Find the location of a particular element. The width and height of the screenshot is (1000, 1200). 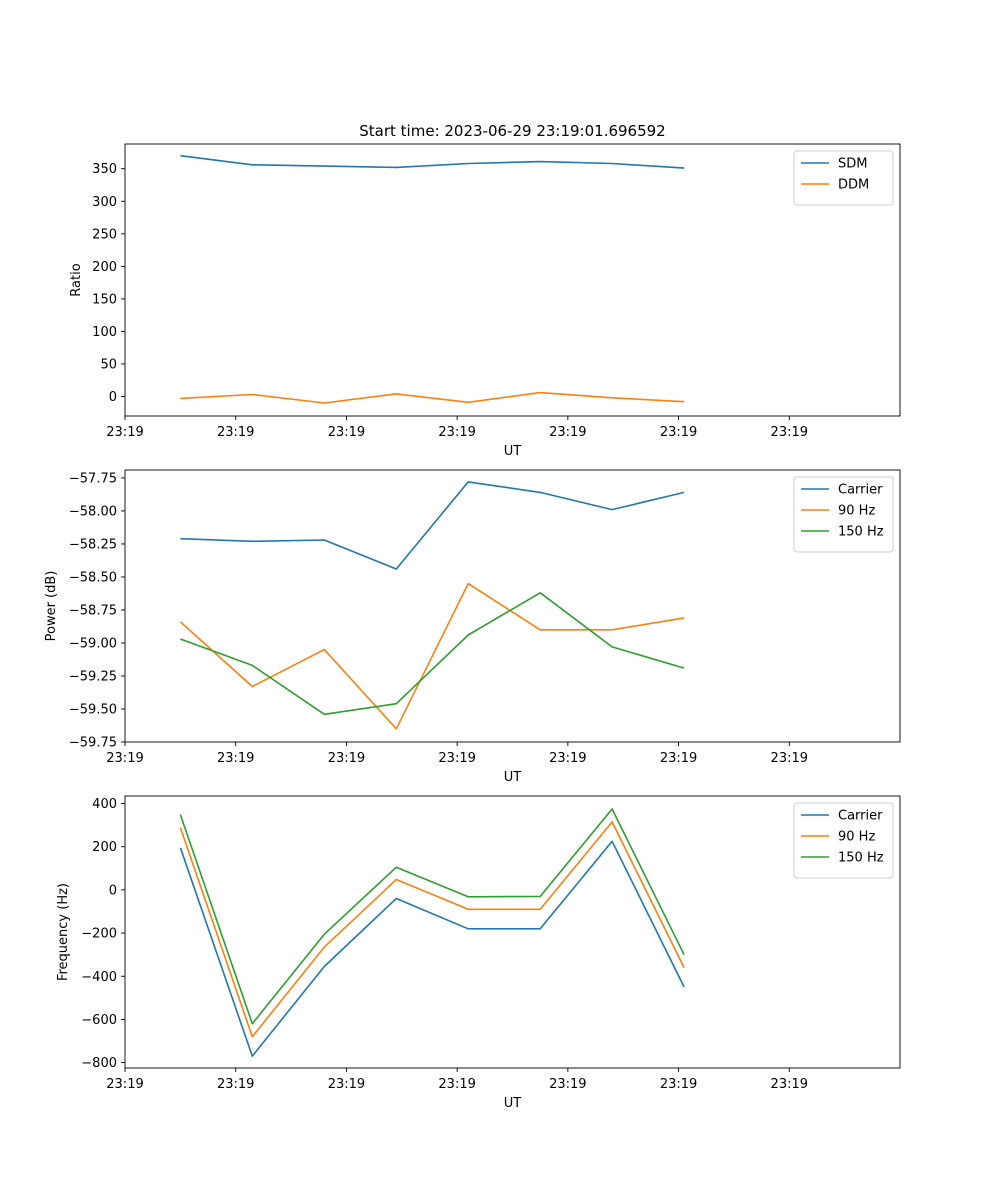

y-tick-label: −58.25 is located at coordinates (93, 544).